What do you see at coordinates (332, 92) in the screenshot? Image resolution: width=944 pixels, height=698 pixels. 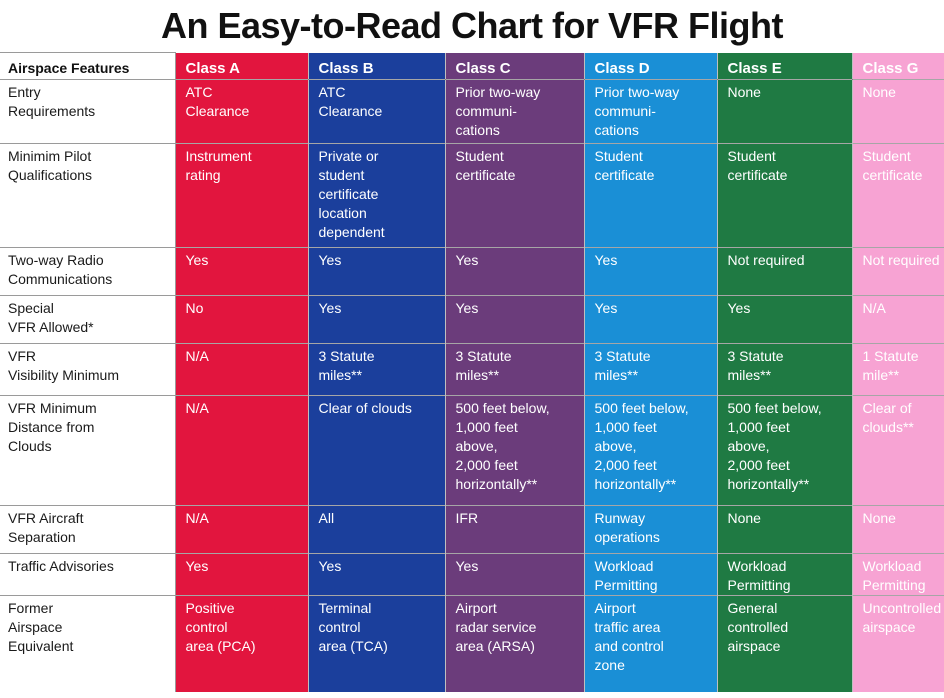 I see `cell-text-line: ATC` at bounding box center [332, 92].